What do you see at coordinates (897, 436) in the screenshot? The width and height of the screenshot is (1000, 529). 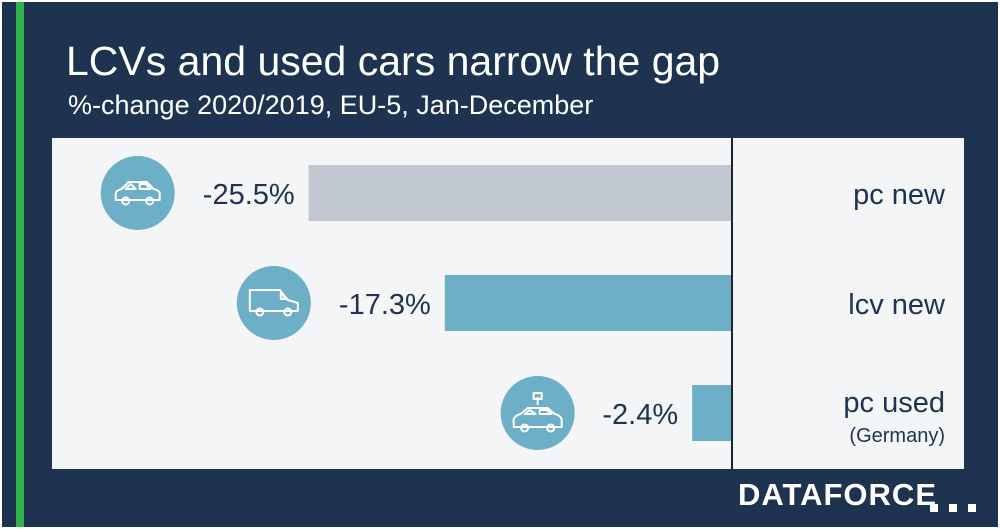 I see `category-note: (Germany)` at bounding box center [897, 436].